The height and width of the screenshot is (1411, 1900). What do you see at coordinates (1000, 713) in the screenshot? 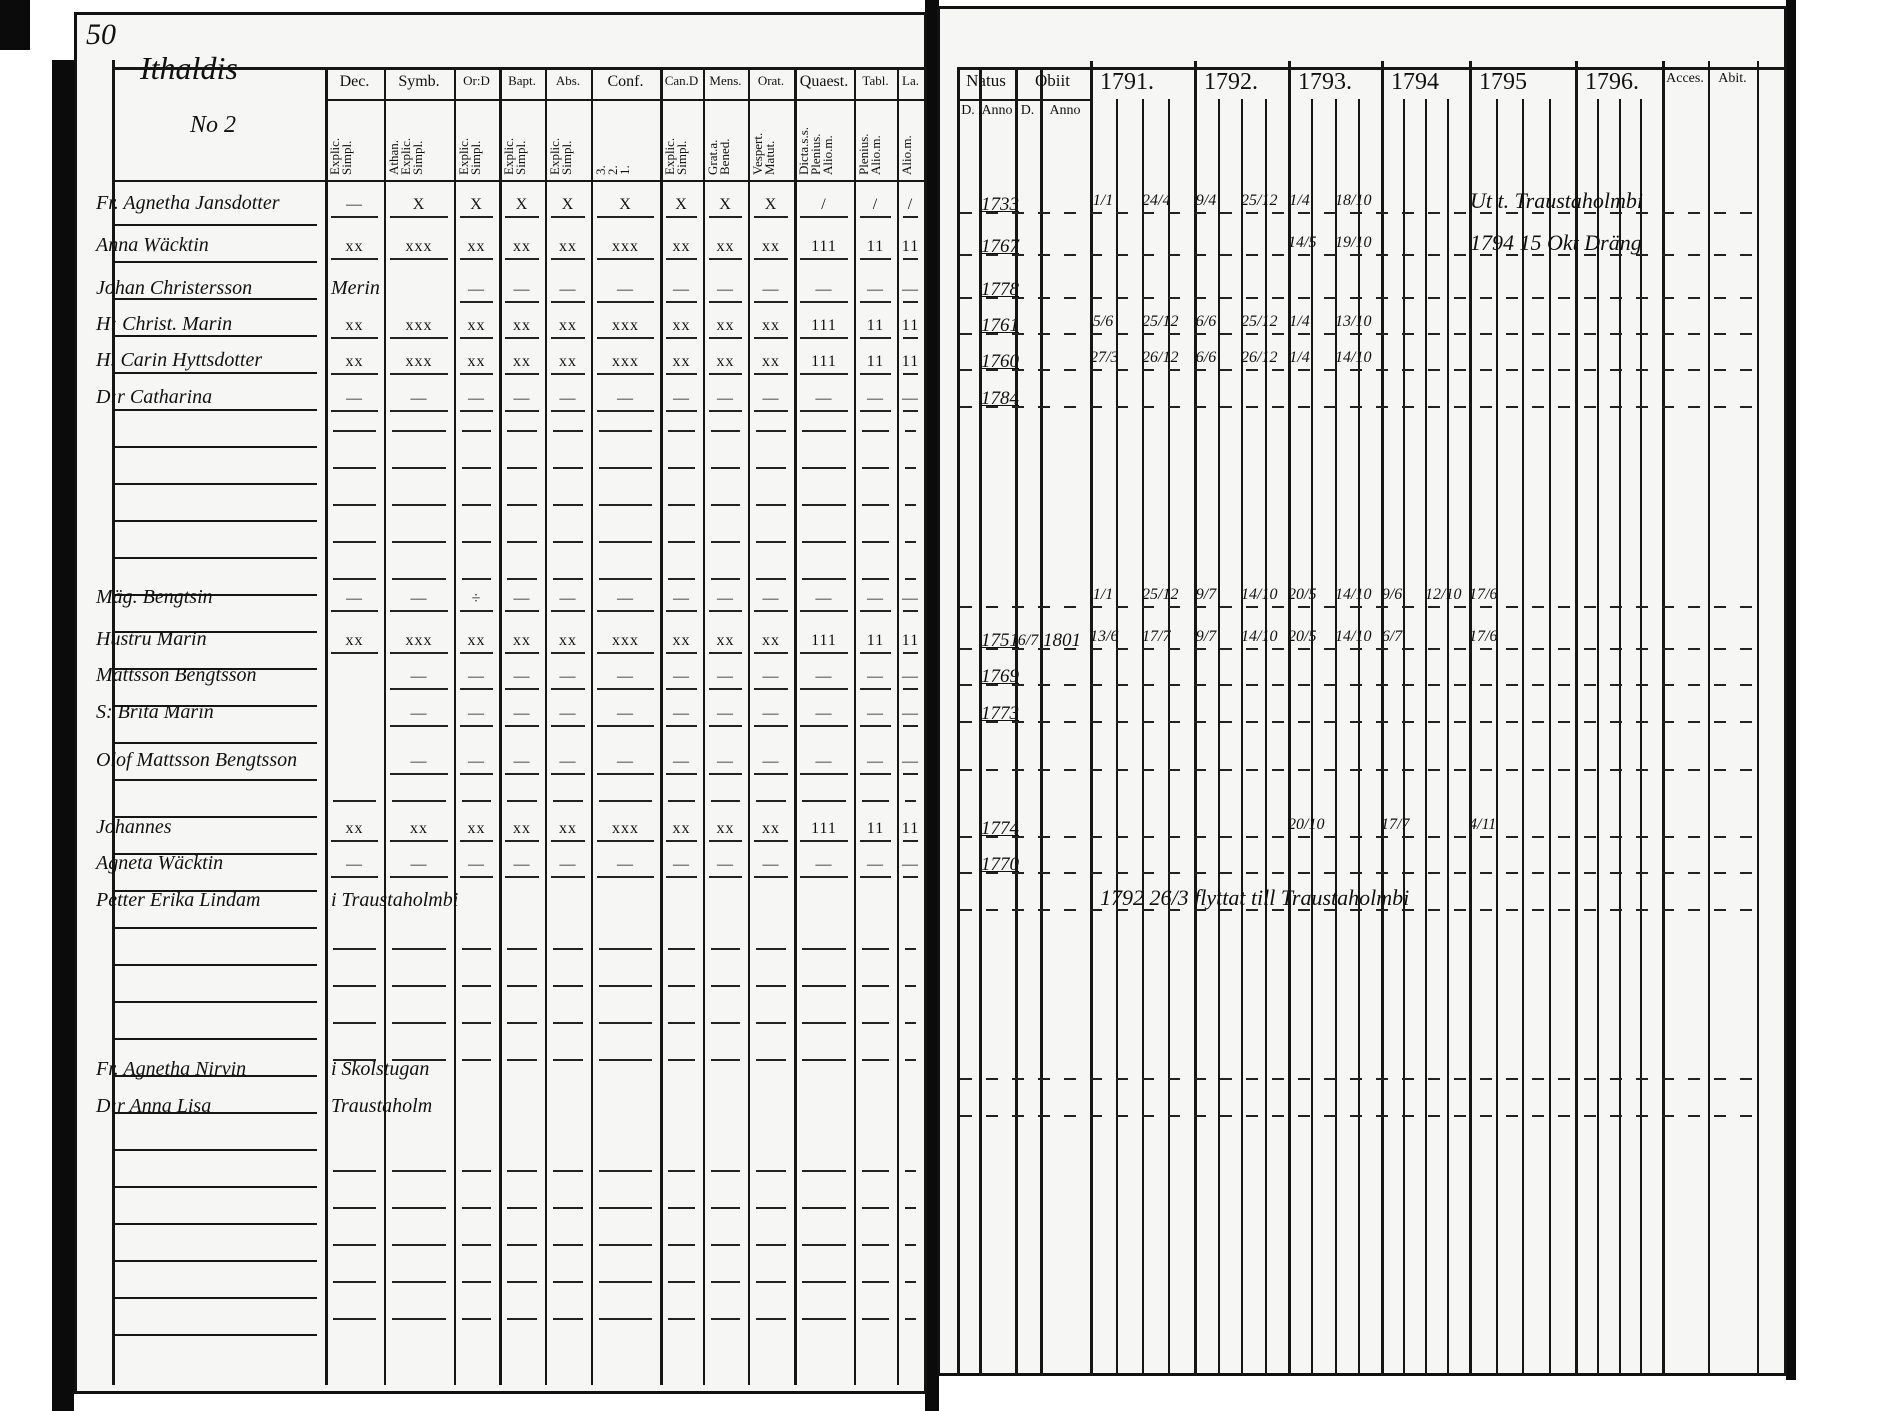
I see `birth-year: 1773` at bounding box center [1000, 713].